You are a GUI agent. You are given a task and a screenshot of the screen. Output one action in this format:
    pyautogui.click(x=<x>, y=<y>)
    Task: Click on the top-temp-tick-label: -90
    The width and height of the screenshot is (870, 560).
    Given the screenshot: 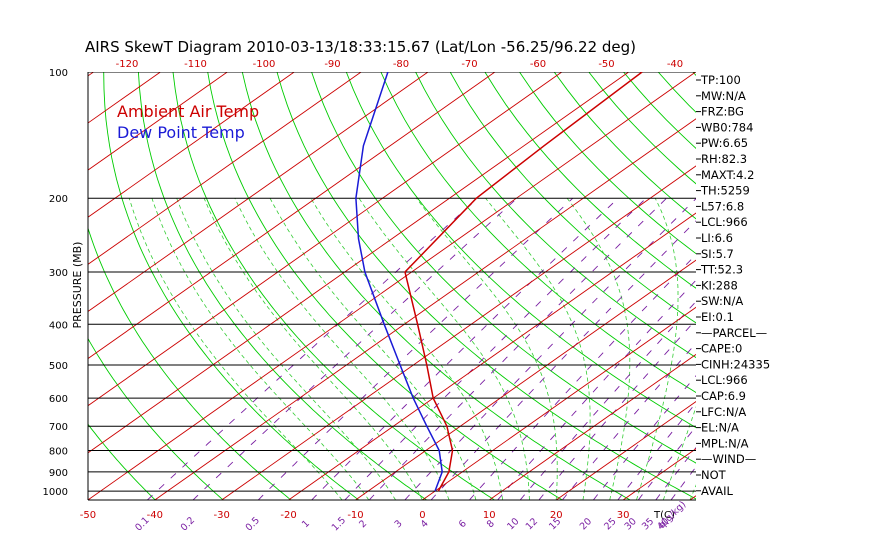 What is the action you would take?
    pyautogui.click(x=332, y=64)
    